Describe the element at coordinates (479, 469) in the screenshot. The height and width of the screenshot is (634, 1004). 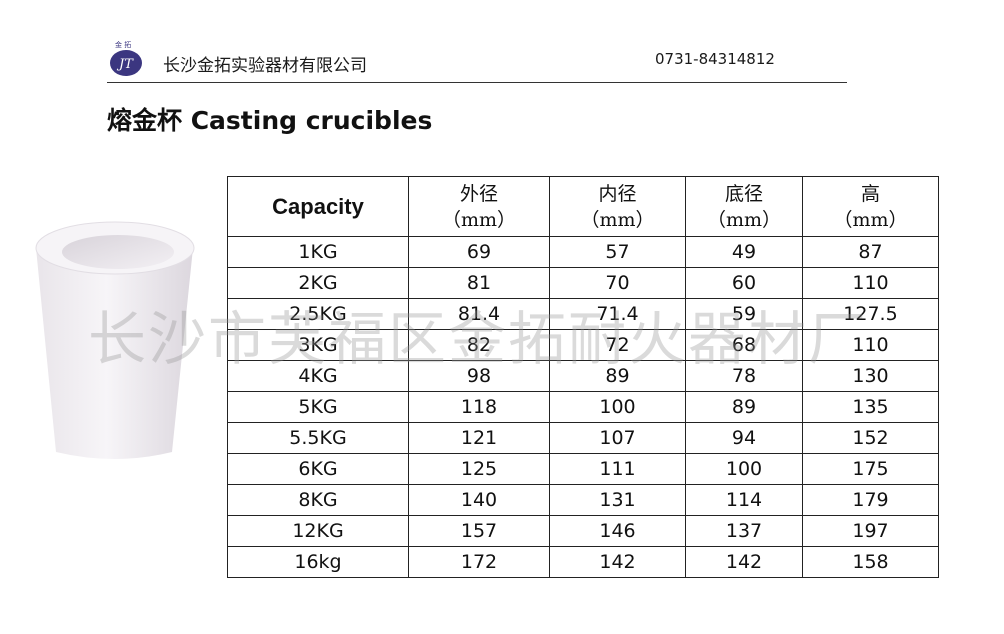
I see `cell-outer: 125` at that location.